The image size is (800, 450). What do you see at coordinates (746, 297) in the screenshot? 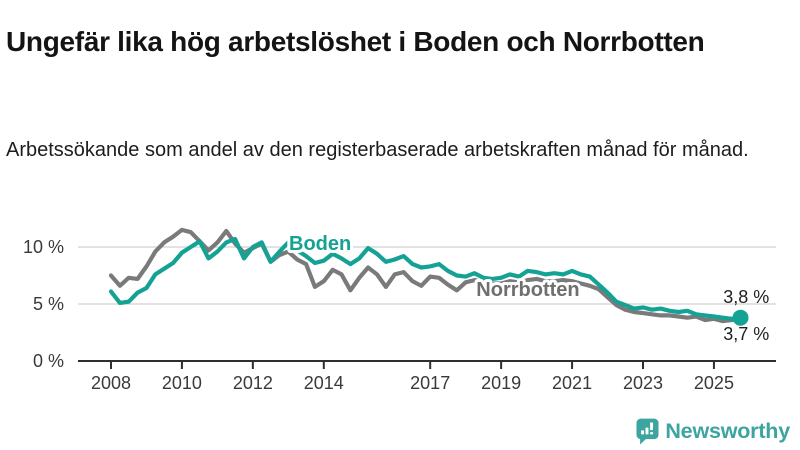
I see `end-value-label: 3,8 %` at bounding box center [746, 297].